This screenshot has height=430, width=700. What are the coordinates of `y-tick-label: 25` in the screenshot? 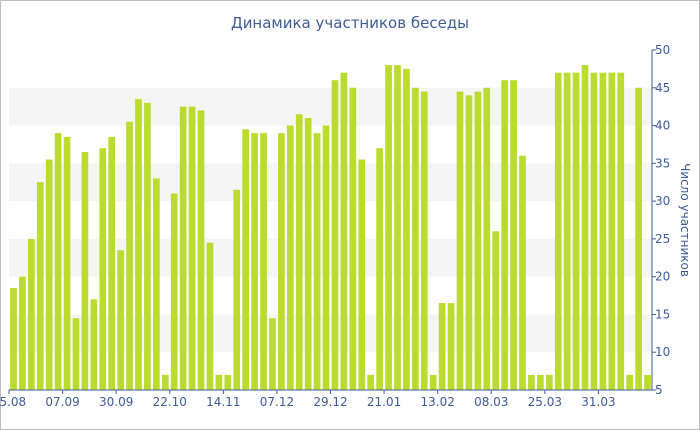 It's located at (662, 239).